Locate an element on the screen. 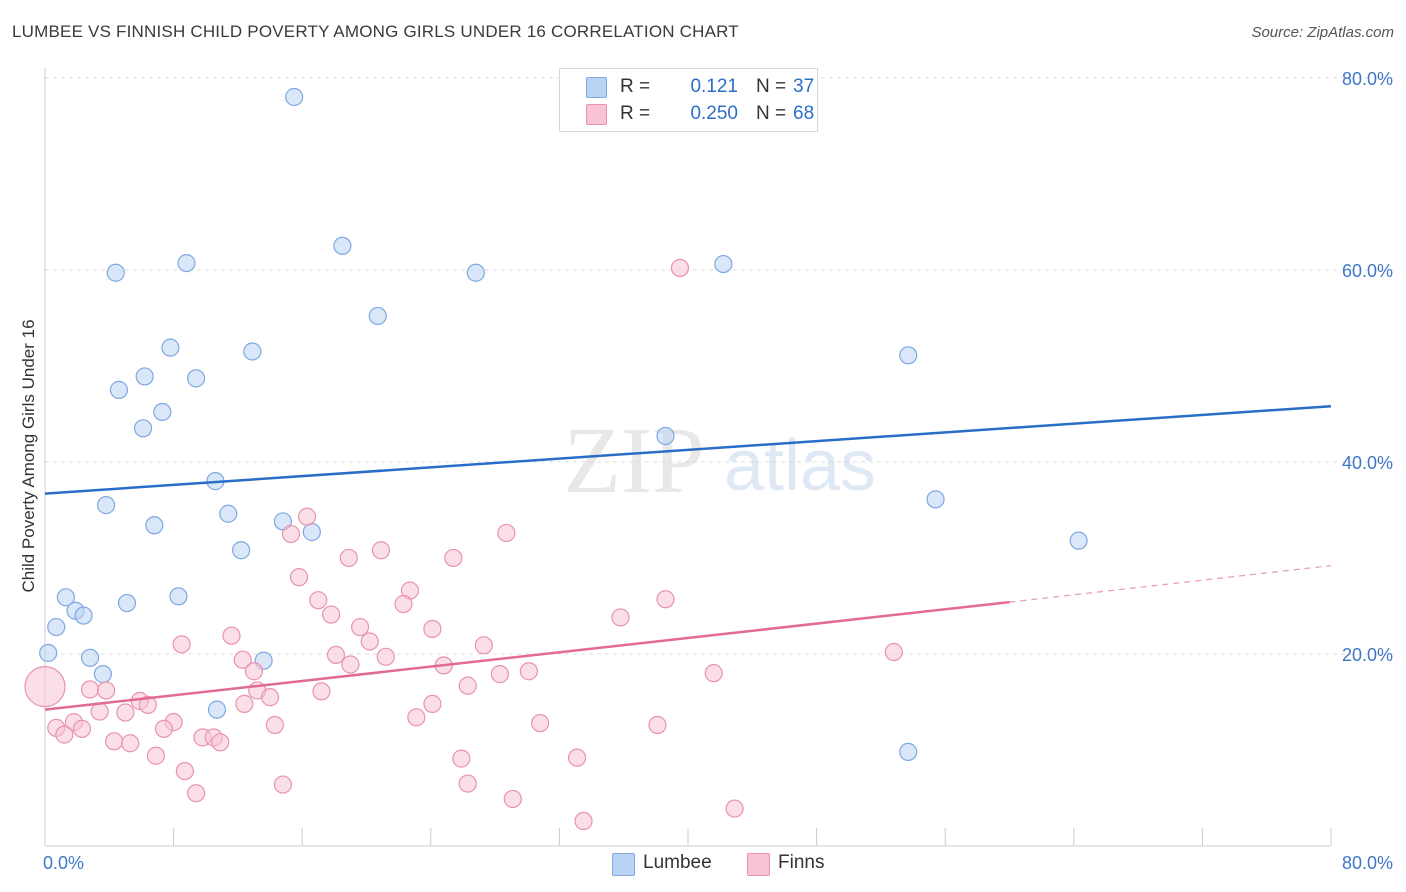 Image resolution: width=1406 pixels, height=892 pixels. finns-legend-swatch is located at coordinates (758, 864).